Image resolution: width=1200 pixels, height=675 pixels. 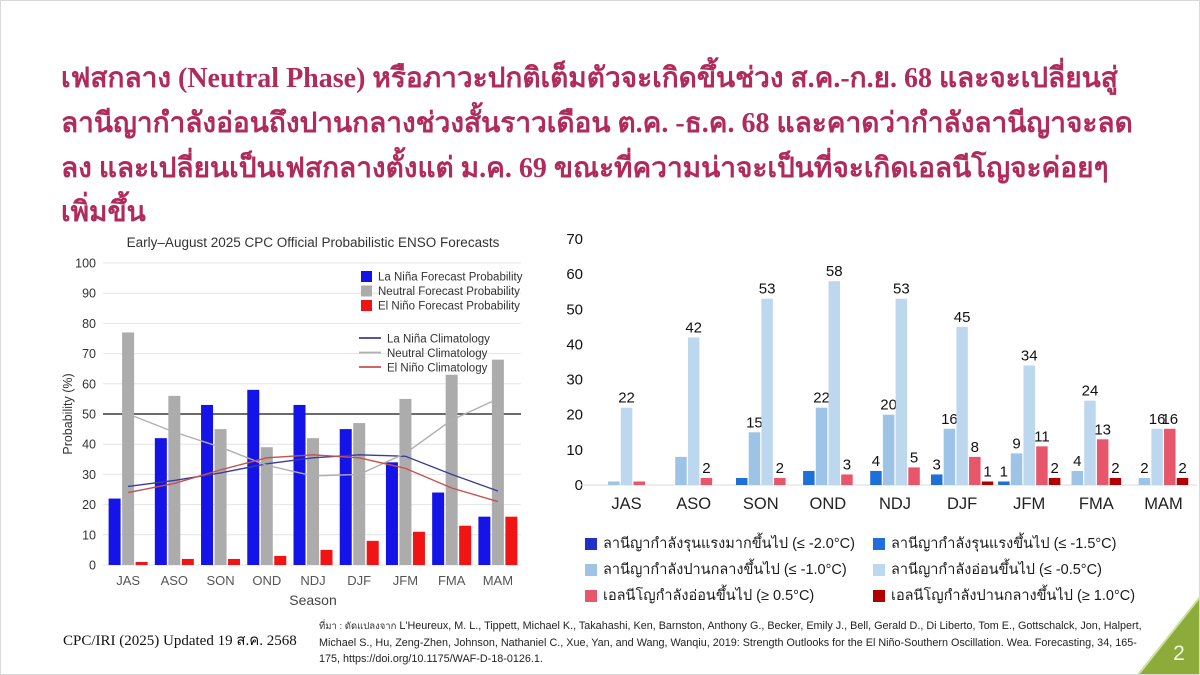 What do you see at coordinates (574, 380) in the screenshot?
I see `svg-text: 30` at bounding box center [574, 380].